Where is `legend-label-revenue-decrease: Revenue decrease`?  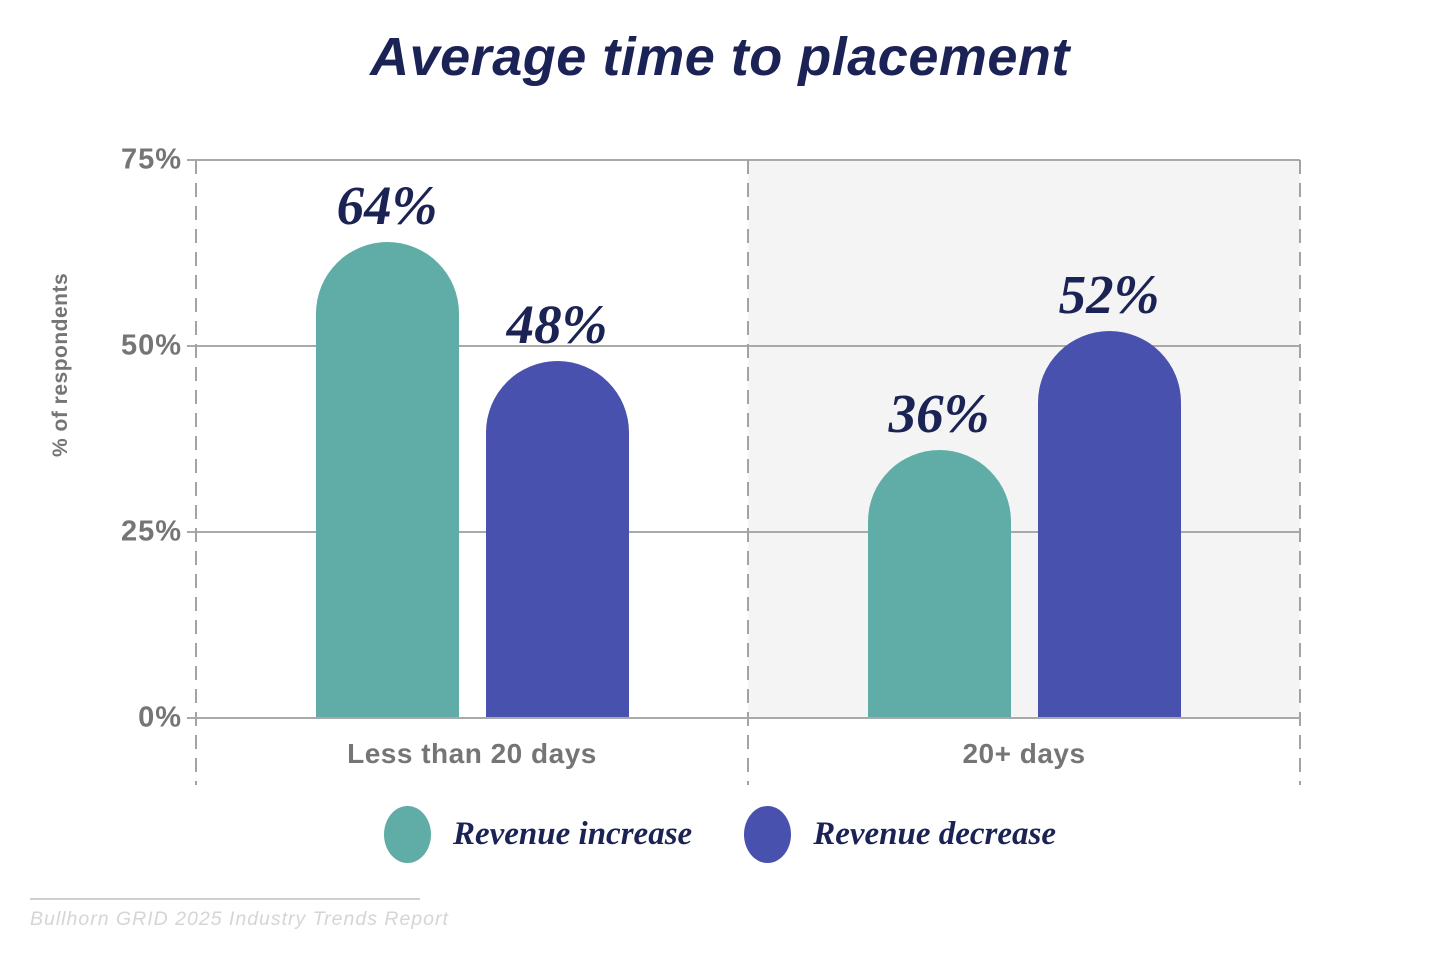
legend-label-revenue-decrease: Revenue decrease is located at coordinates (935, 834).